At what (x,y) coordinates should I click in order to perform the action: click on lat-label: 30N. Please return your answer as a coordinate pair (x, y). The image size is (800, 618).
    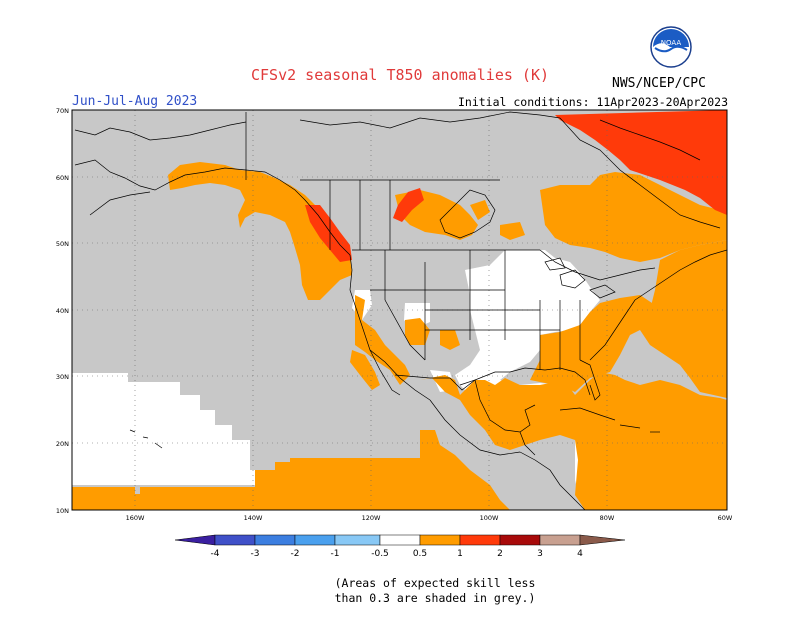
    Looking at the image, I should click on (62, 377).